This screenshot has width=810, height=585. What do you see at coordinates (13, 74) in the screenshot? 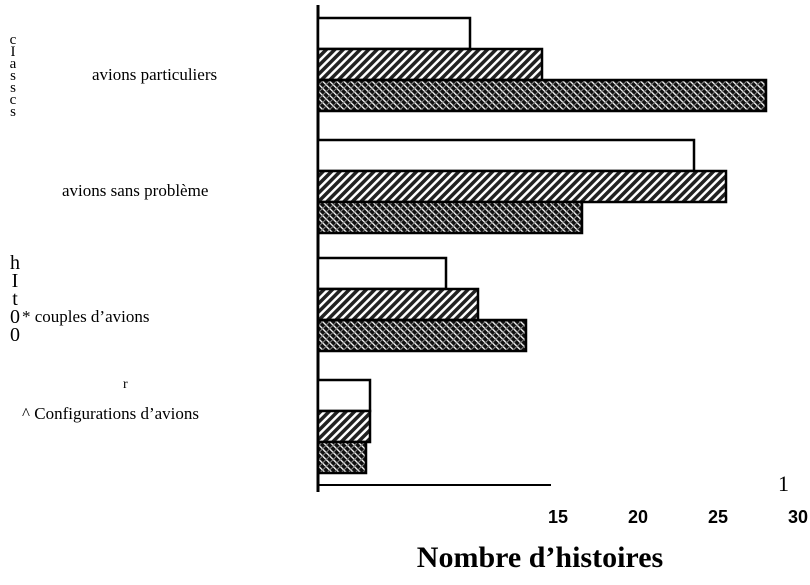
I see `side-text: cIasscs` at bounding box center [13, 74].